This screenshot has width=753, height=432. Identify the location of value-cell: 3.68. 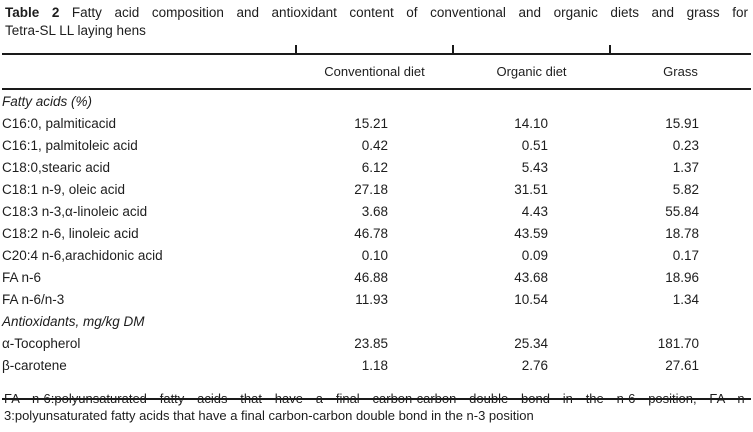
(374, 211).